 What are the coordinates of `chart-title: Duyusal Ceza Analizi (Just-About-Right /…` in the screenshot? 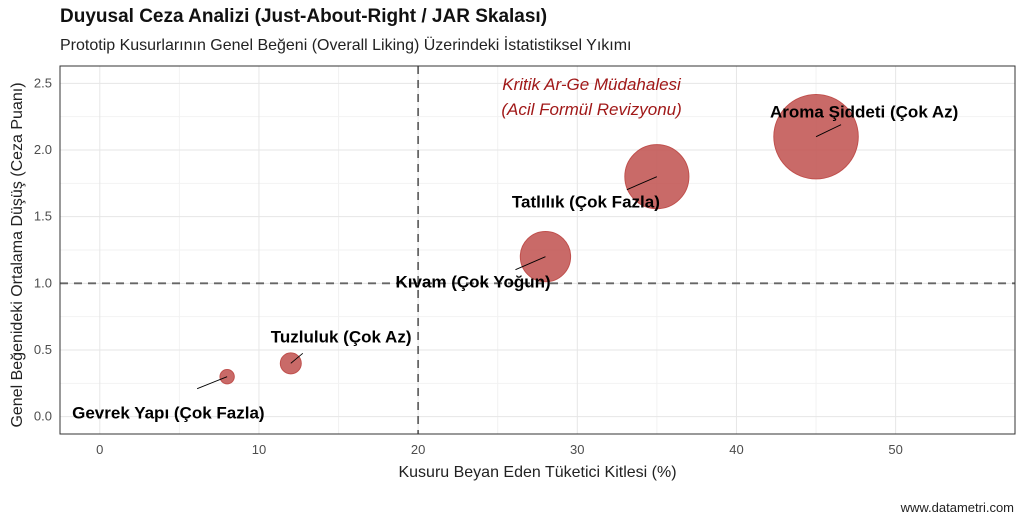 It's located at (304, 16).